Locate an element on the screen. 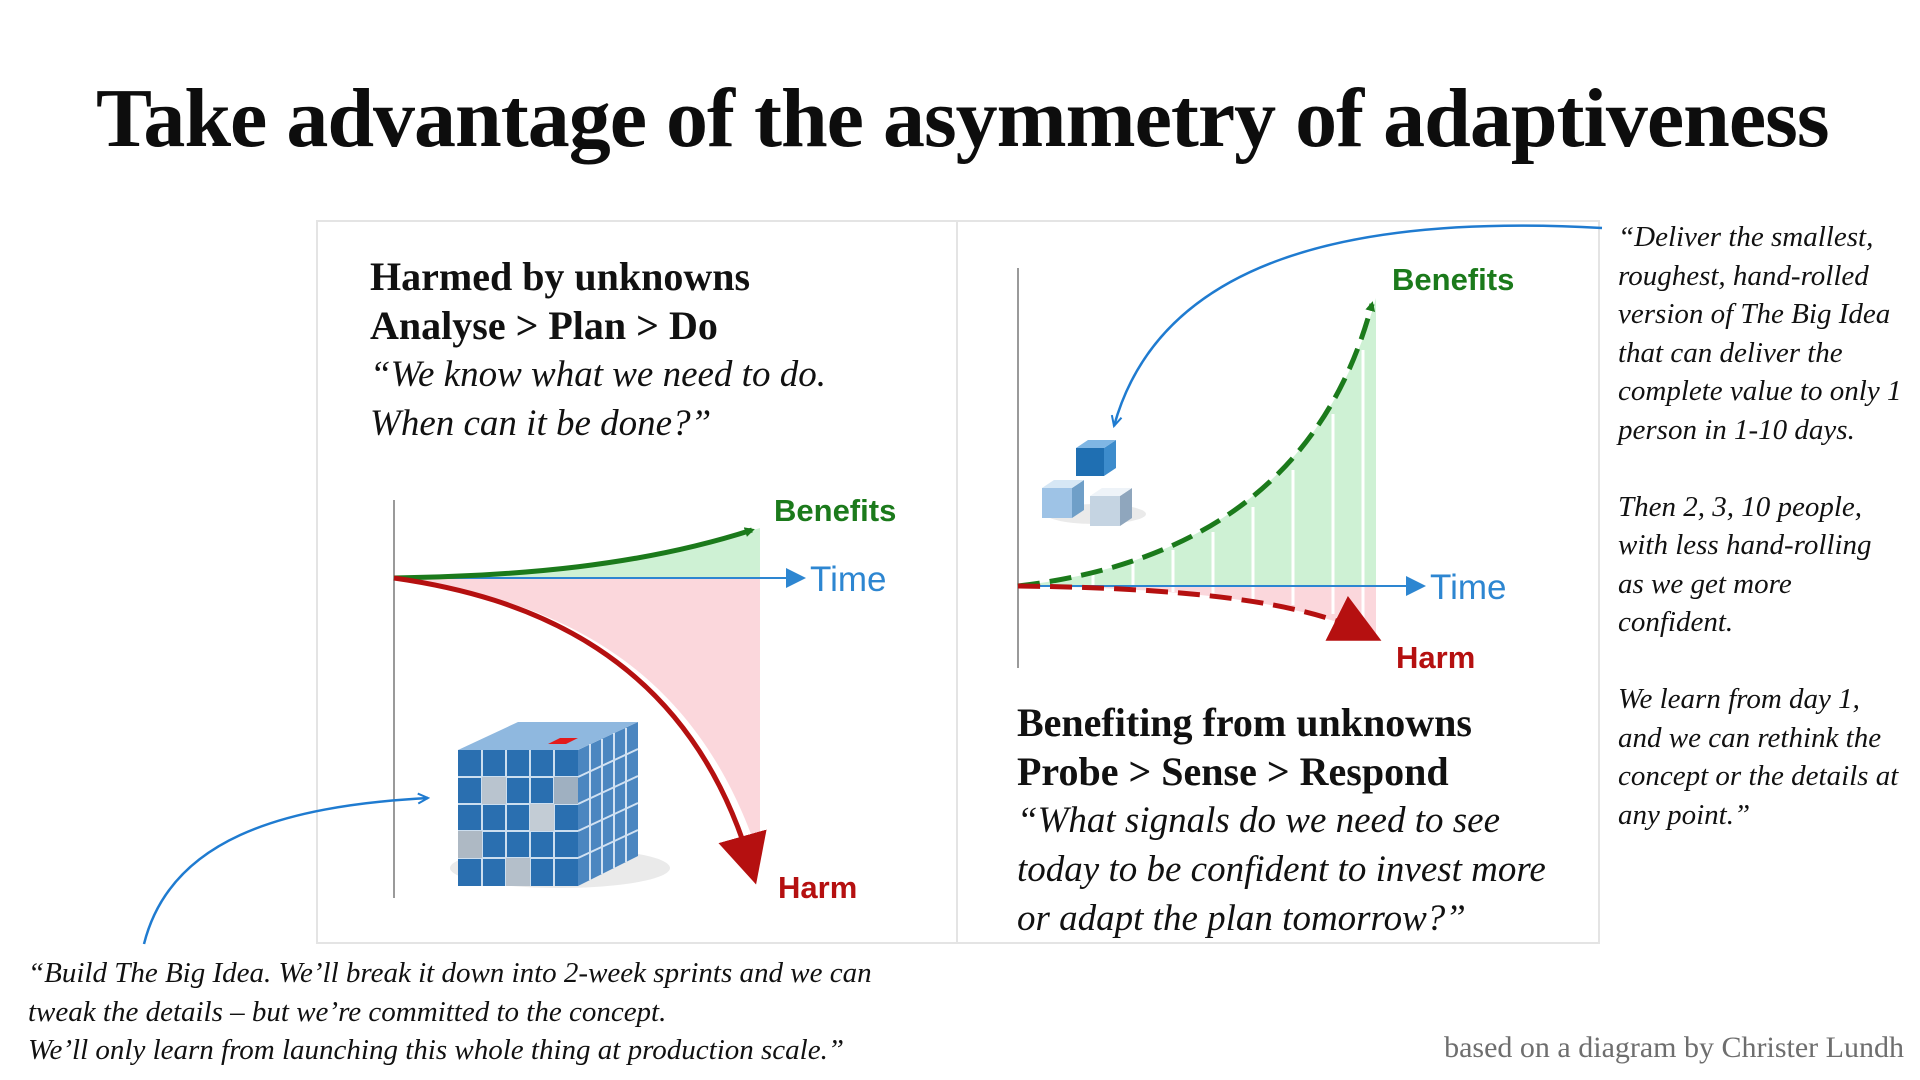 The height and width of the screenshot is (1080, 1920). side-quote-line: “Deliver the smallest, is located at coordinates (1746, 237).